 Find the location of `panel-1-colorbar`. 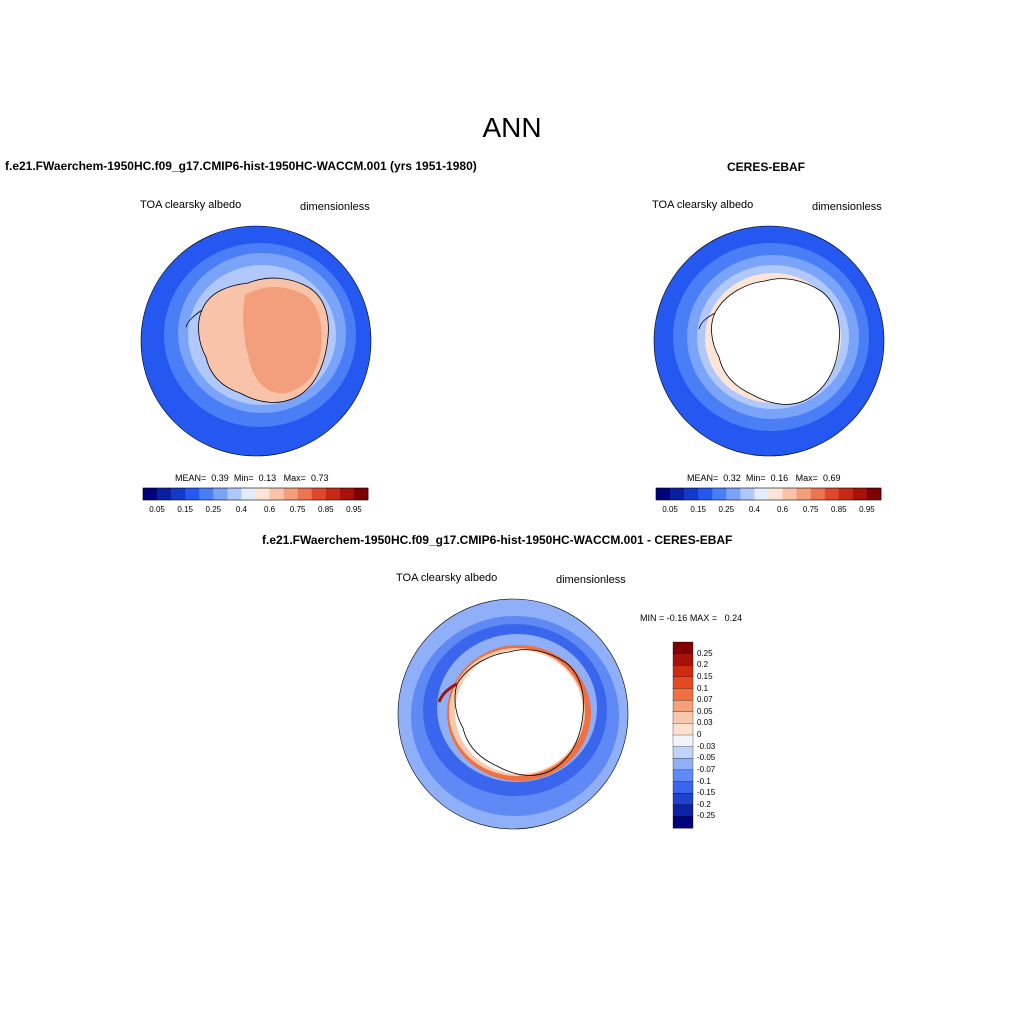

panel-1-colorbar is located at coordinates (255, 494).